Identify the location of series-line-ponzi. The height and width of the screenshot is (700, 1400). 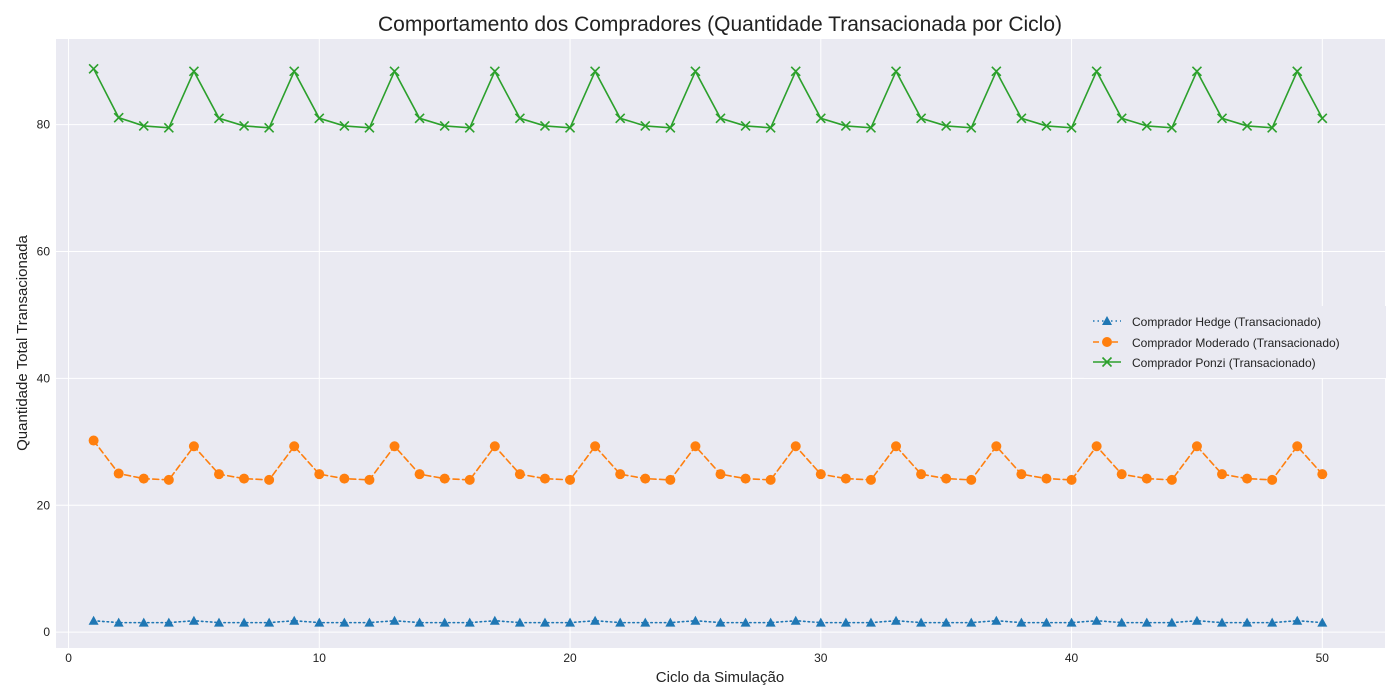
(708, 98).